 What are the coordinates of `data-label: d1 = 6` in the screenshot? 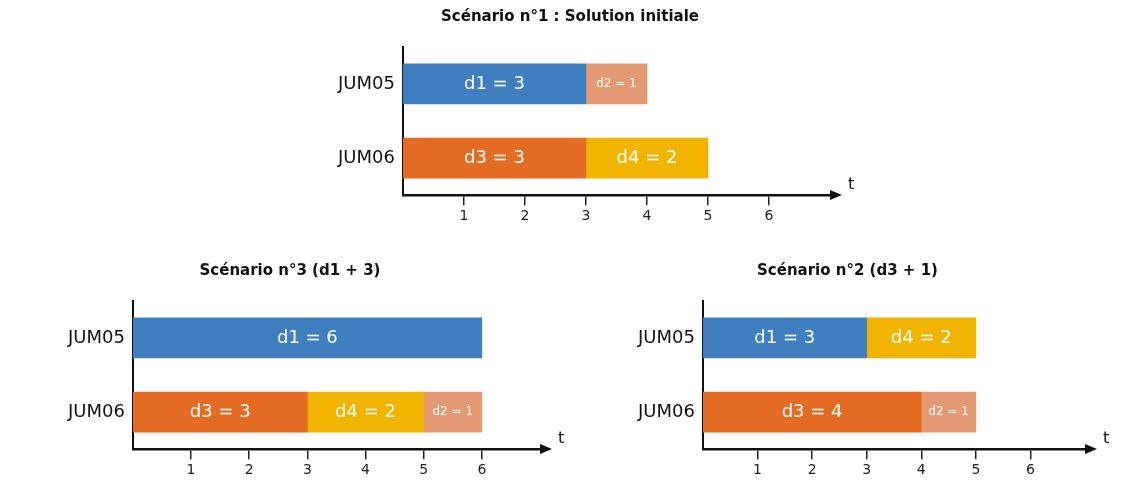 It's located at (307, 336).